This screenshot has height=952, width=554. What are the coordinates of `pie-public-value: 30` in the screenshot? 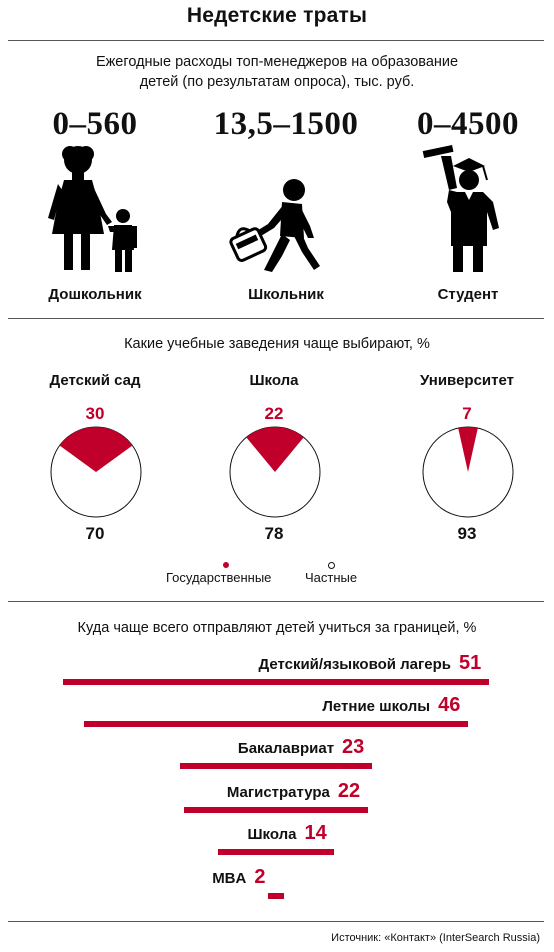 It's located at (95, 413).